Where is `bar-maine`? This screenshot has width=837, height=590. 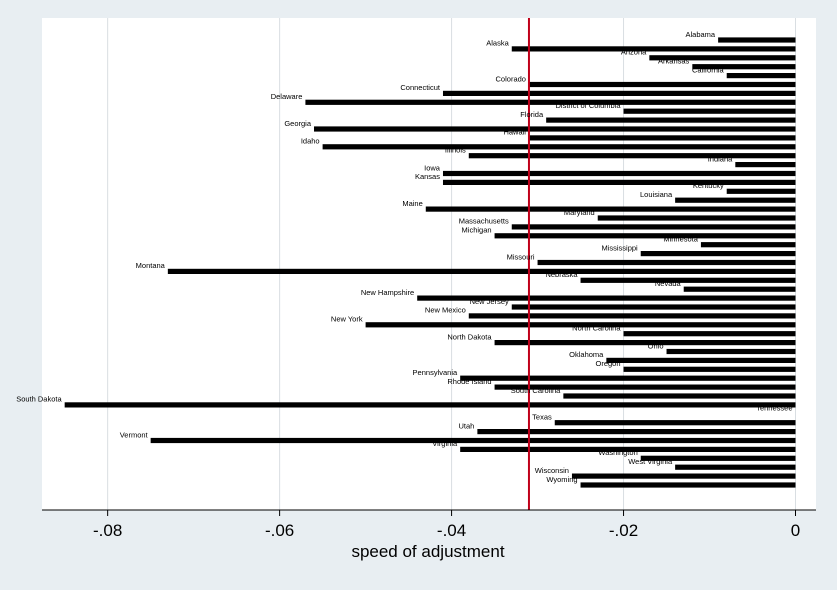
bar-maine is located at coordinates (610, 209).